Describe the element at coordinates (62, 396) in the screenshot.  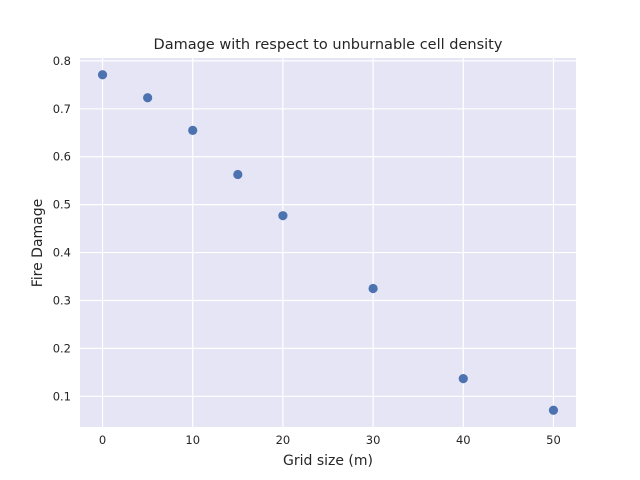
I see `y-tick-label: 0.1` at that location.